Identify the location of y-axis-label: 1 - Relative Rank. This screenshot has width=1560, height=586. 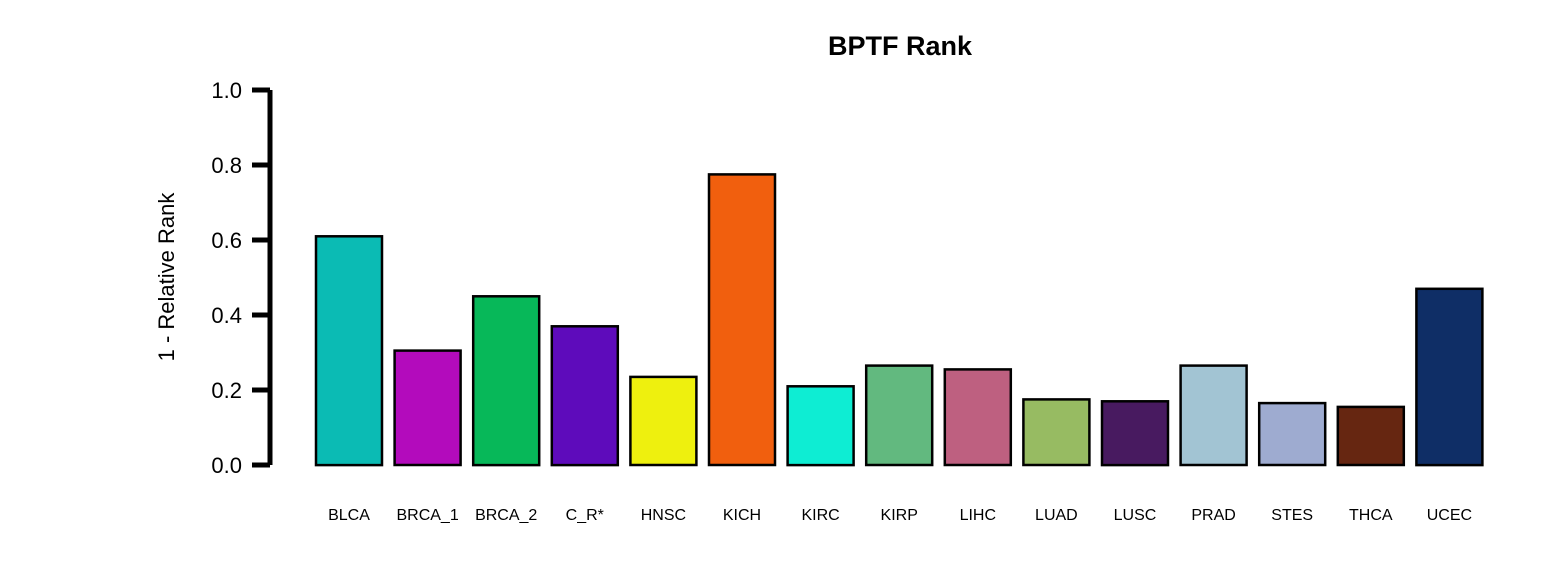
(166, 277).